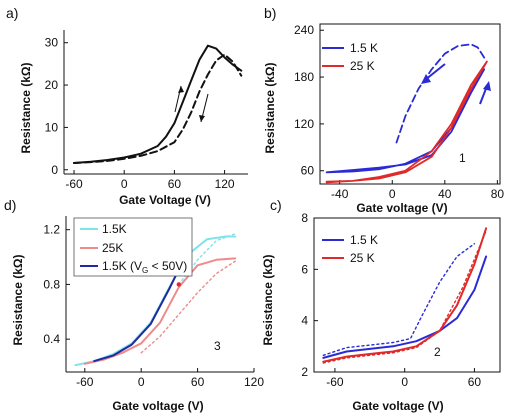 The height and width of the screenshot is (420, 524). What do you see at coordinates (437, 352) in the screenshot?
I see `panel-c-annotation: 2` at bounding box center [437, 352].